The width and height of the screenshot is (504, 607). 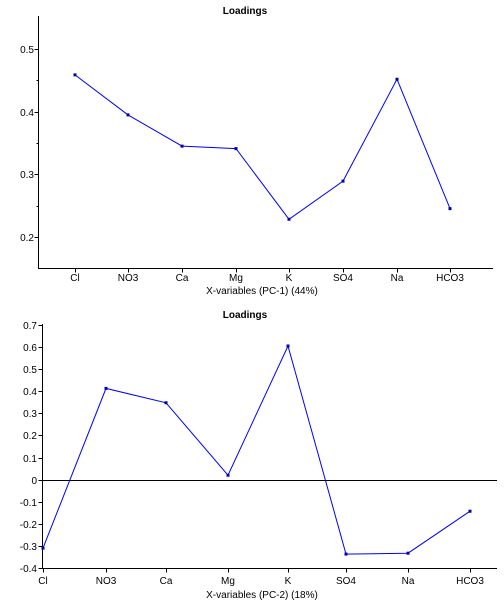 What do you see at coordinates (31, 448) in the screenshot?
I see `y-axis-ticks: -0.4 -0.3 -0.2 -0.1 0 0.1 0.2 0.3 0.4 0.5 0.6 0.7` at bounding box center [31, 448].